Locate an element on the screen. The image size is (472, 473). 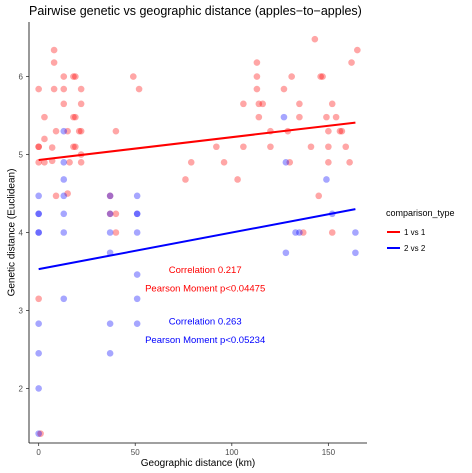
annotation-label: Correlation 0.217 is located at coordinates (205, 270).